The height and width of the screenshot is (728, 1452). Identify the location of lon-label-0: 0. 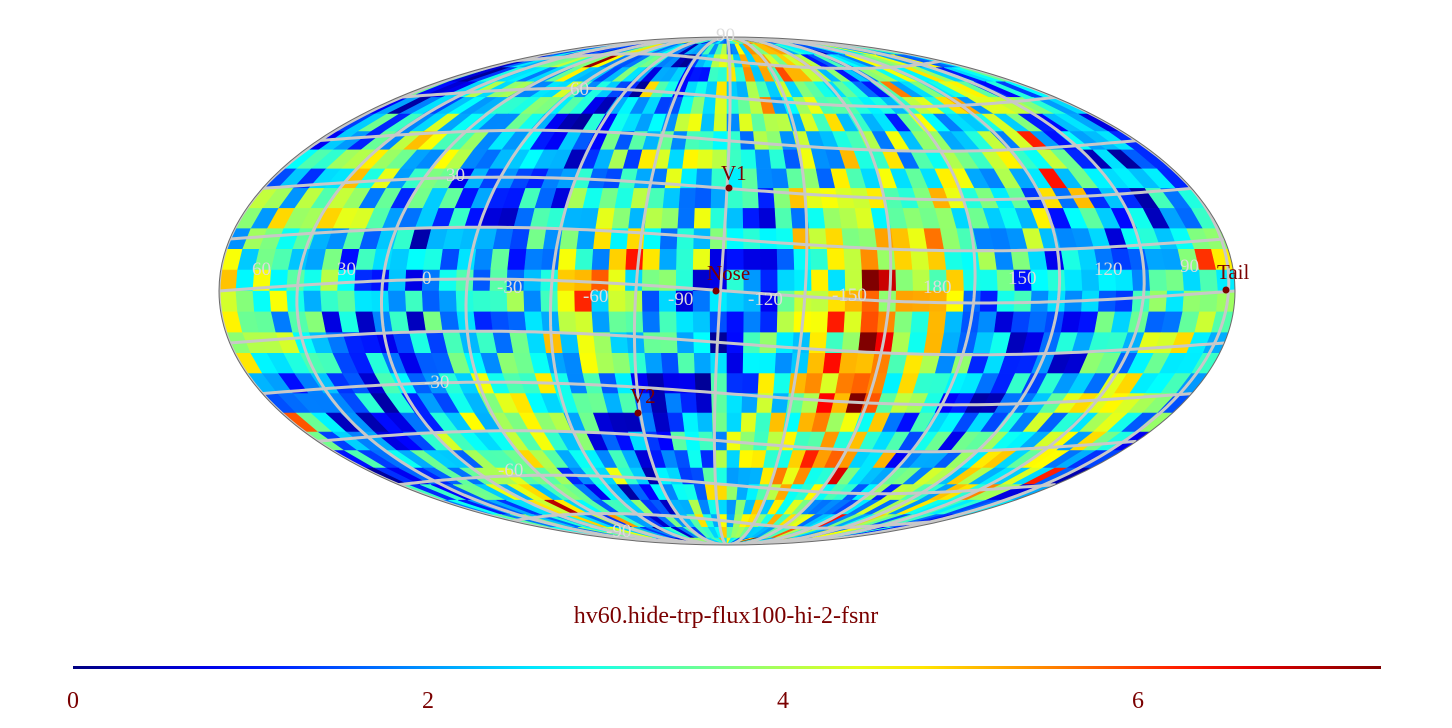
(427, 278).